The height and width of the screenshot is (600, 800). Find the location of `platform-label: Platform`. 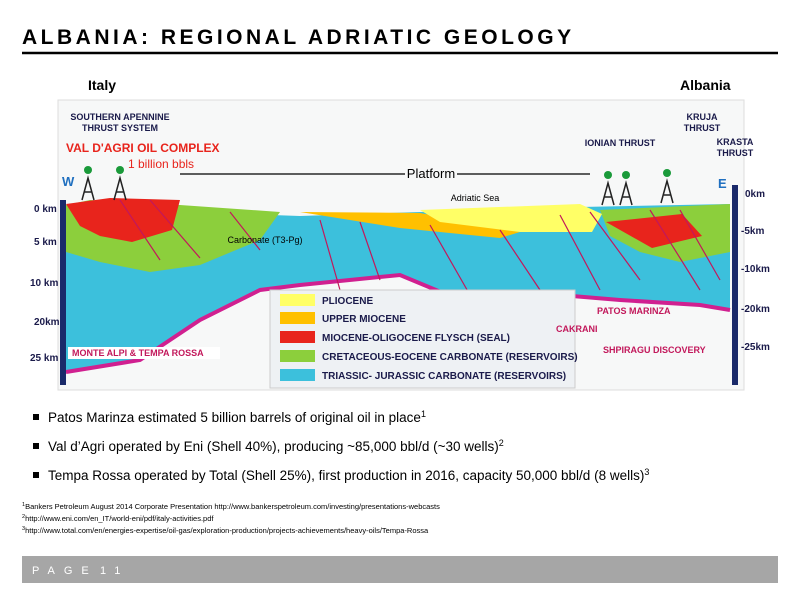

platform-label: Platform is located at coordinates (431, 173).